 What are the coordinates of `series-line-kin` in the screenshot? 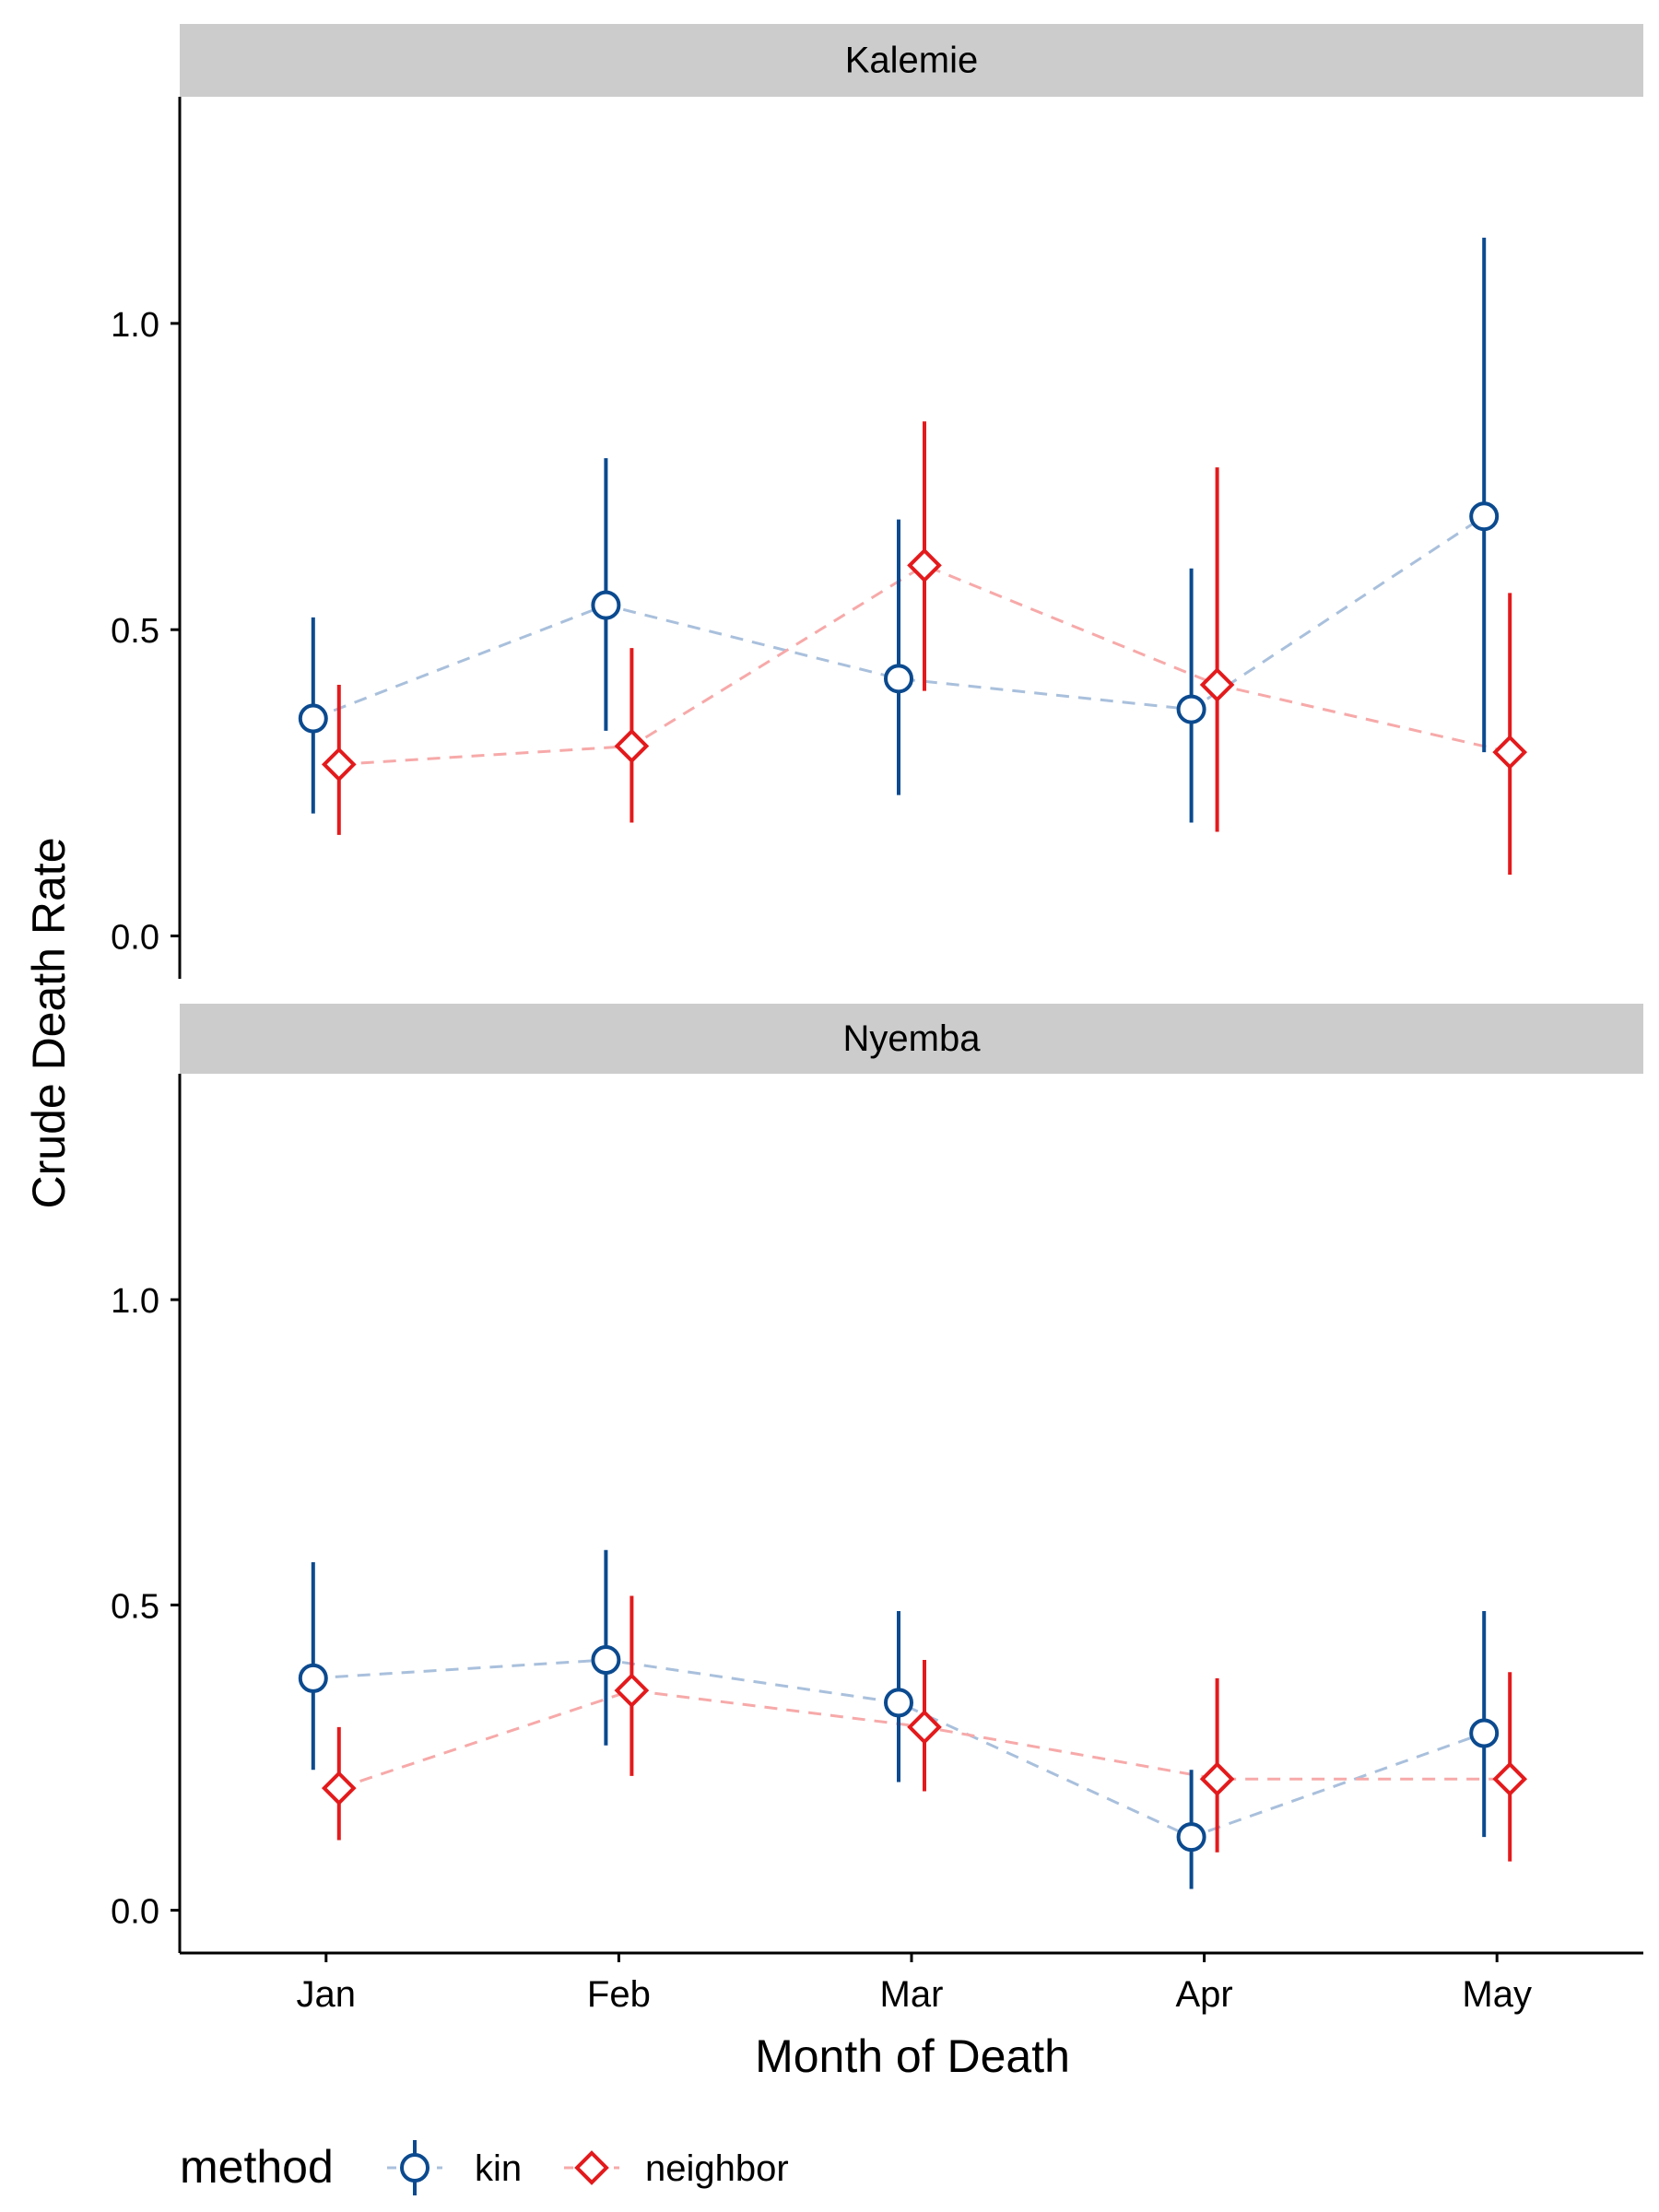 It's located at (899, 617).